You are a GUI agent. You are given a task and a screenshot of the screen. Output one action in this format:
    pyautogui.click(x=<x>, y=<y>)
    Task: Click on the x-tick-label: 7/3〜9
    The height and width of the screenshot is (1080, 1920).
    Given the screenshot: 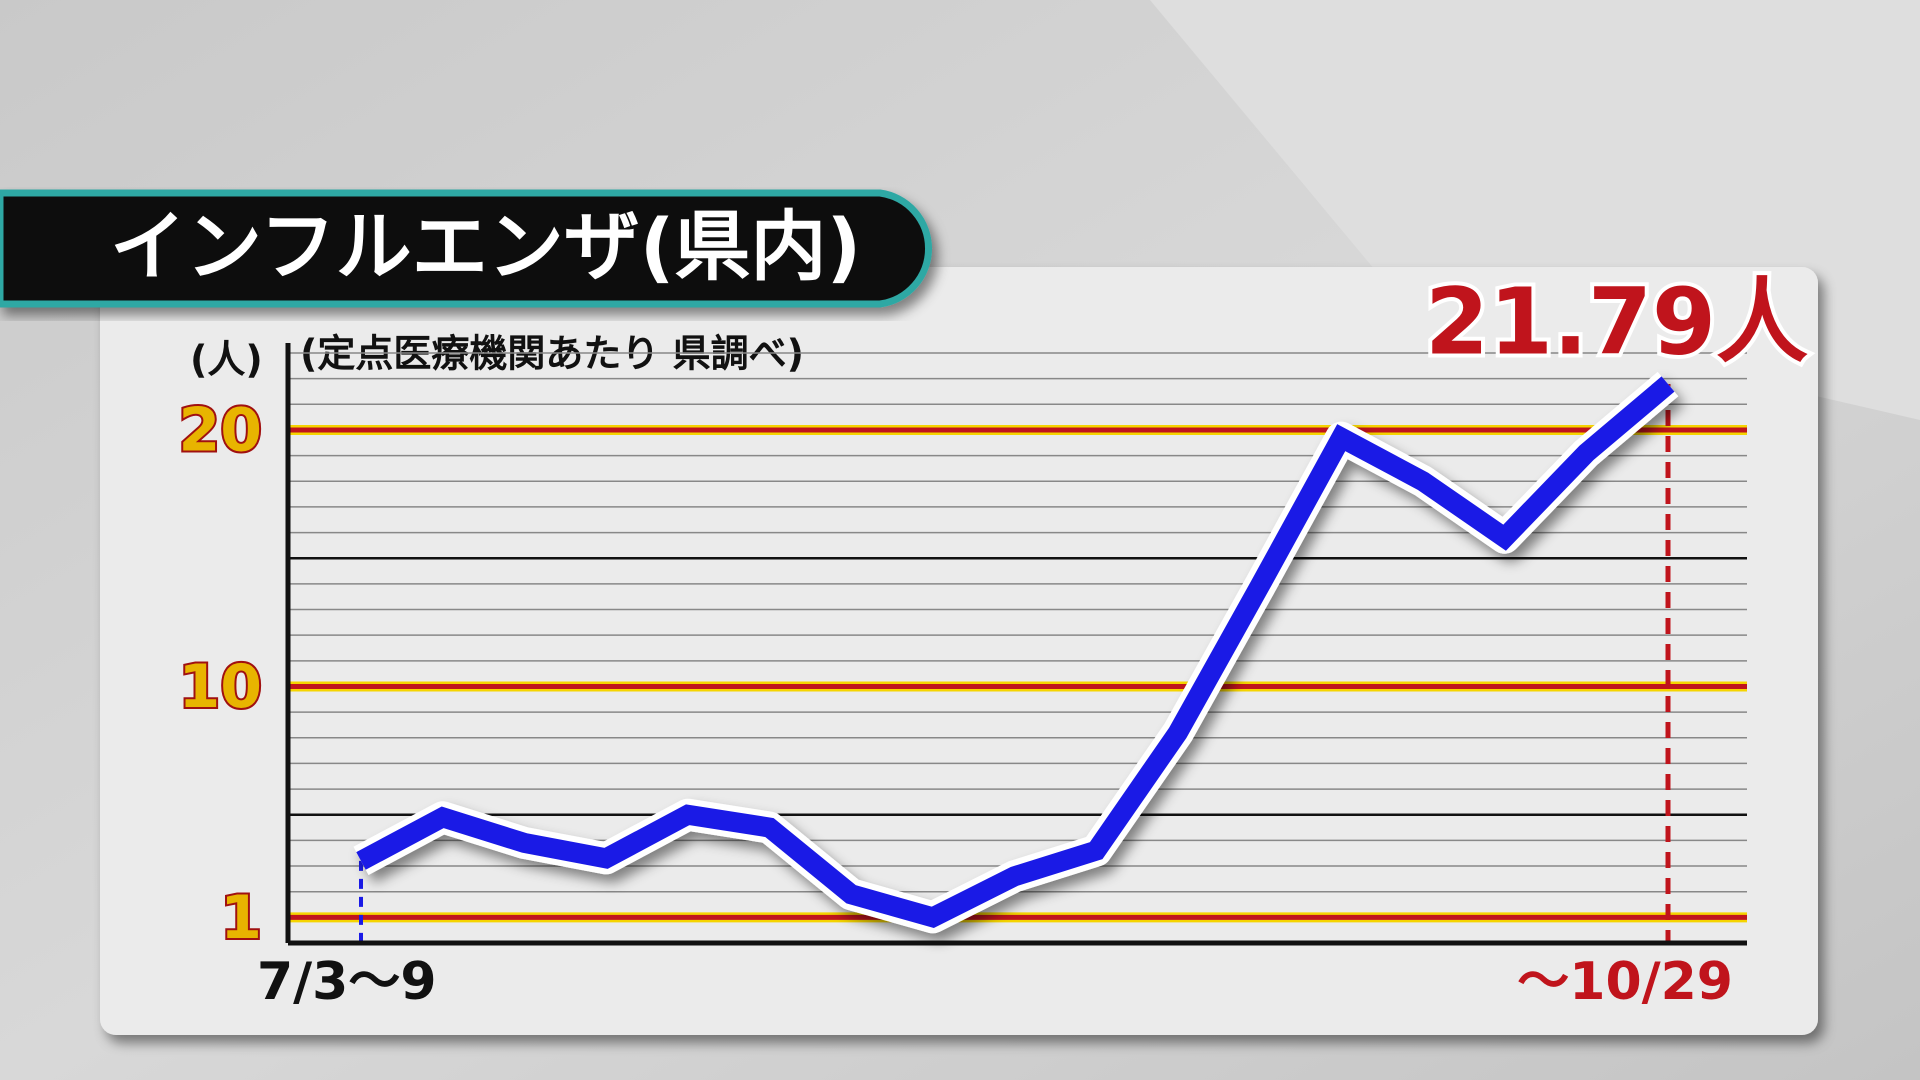 What is the action you would take?
    pyautogui.click(x=347, y=982)
    